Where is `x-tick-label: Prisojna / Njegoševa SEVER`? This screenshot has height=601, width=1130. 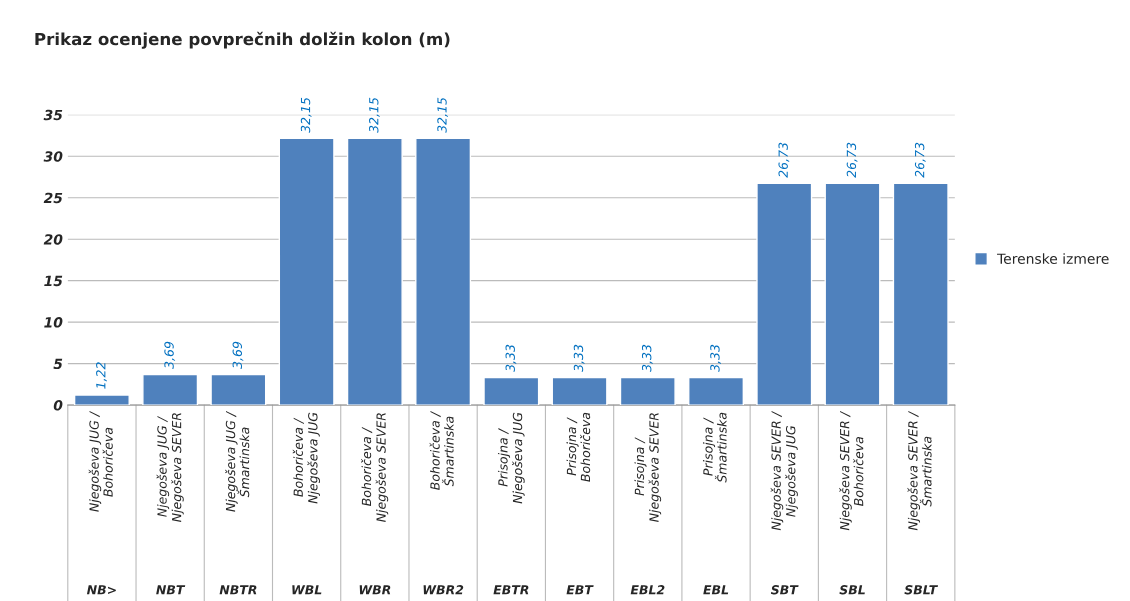
x-tick-label: Prisojna / Njegoševa SEVER is located at coordinates (648, 467).